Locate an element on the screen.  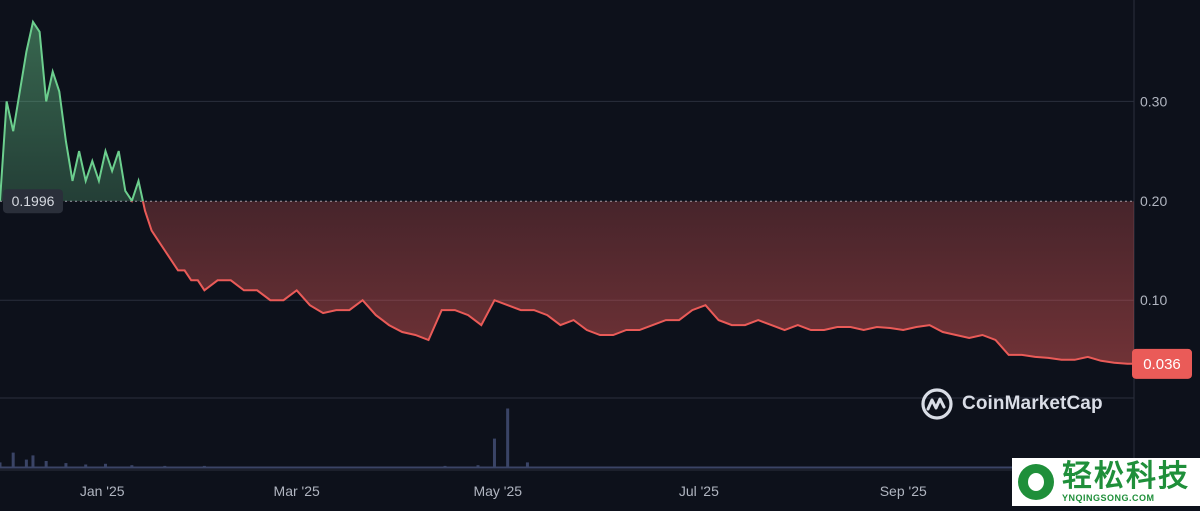
last-value-label: 0.036 is located at coordinates (1162, 364).